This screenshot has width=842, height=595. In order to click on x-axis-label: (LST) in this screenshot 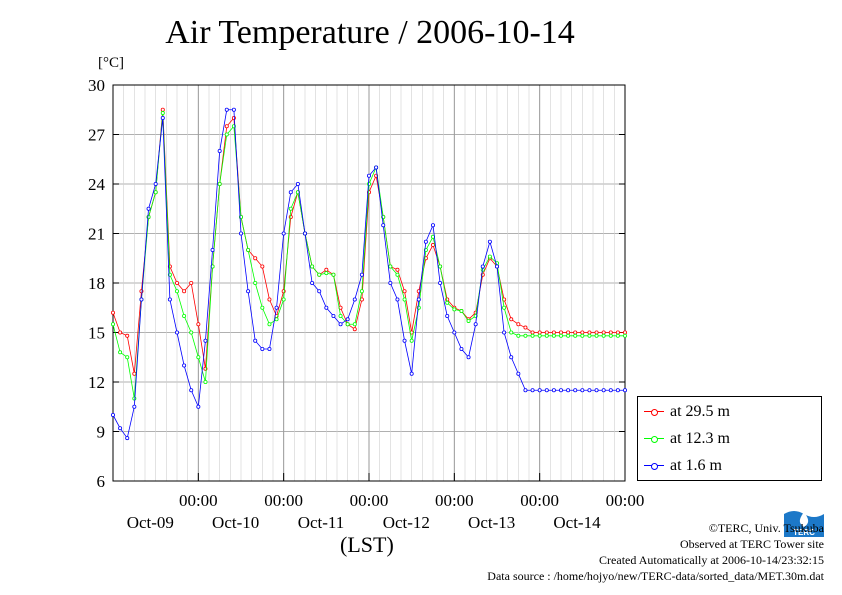, I will do `click(367, 544)`.